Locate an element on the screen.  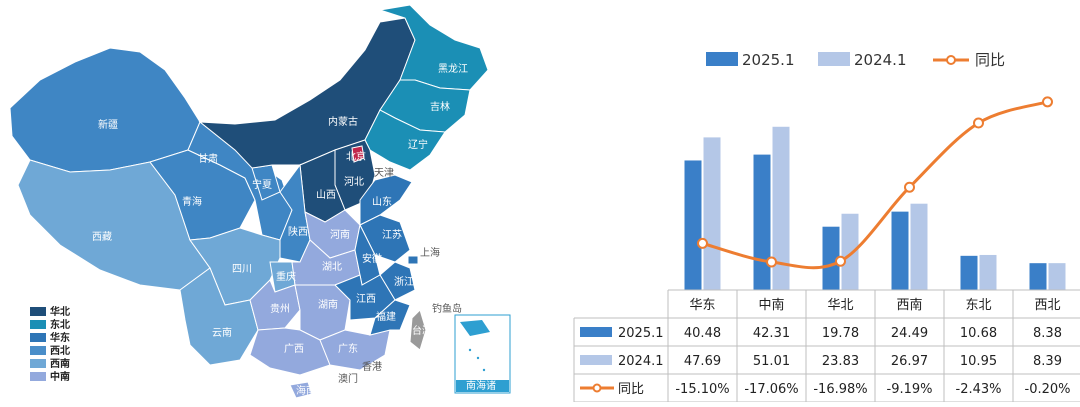
label-xinjiang: 新疆 is located at coordinates (108, 124).